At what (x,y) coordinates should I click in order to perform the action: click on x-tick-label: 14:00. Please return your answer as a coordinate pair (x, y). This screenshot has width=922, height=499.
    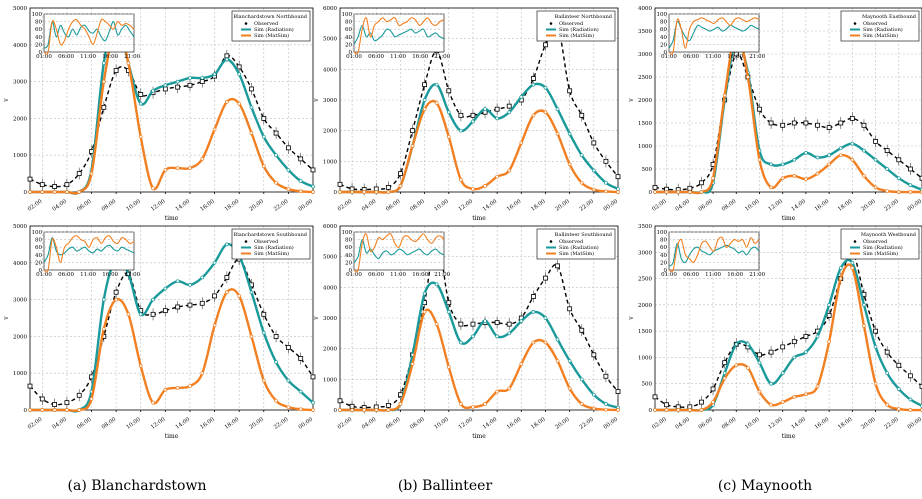
    Looking at the image, I should click on (799, 423).